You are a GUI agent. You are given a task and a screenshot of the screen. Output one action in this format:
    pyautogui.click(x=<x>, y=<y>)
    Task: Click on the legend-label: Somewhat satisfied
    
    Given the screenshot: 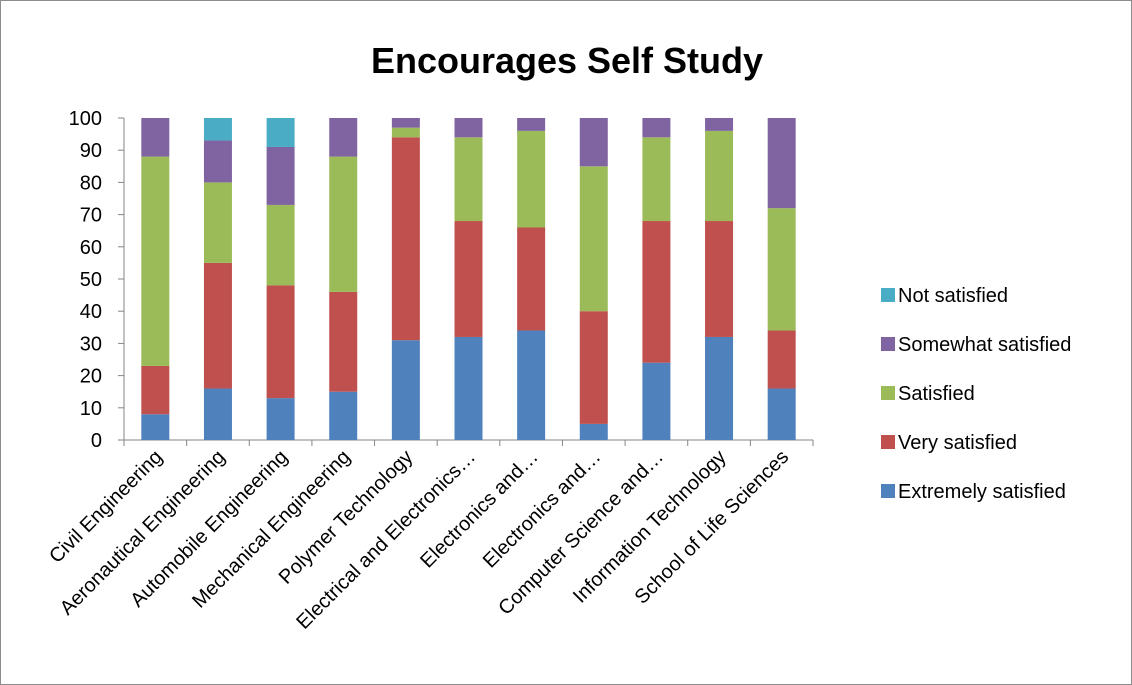 What is the action you would take?
    pyautogui.click(x=984, y=345)
    